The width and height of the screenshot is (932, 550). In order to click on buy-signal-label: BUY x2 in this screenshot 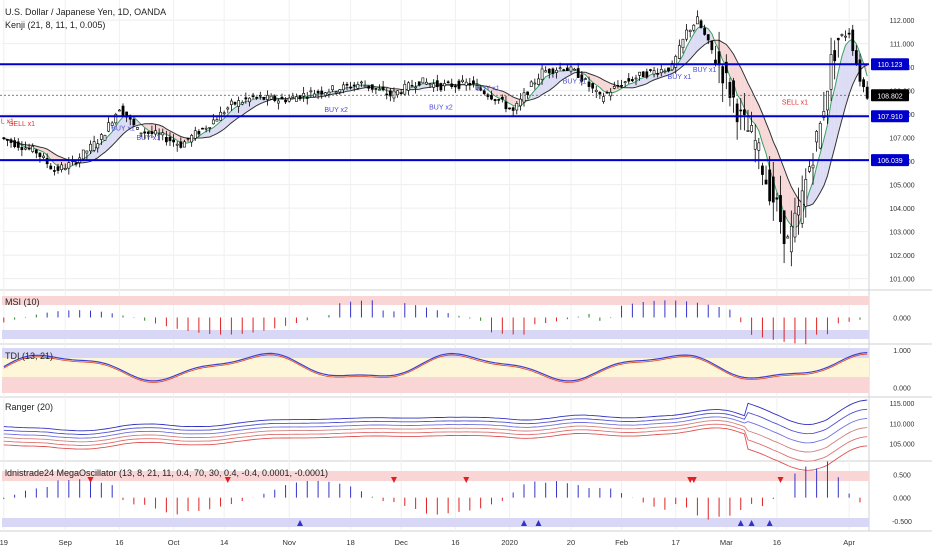, I will do `click(441, 107)`.